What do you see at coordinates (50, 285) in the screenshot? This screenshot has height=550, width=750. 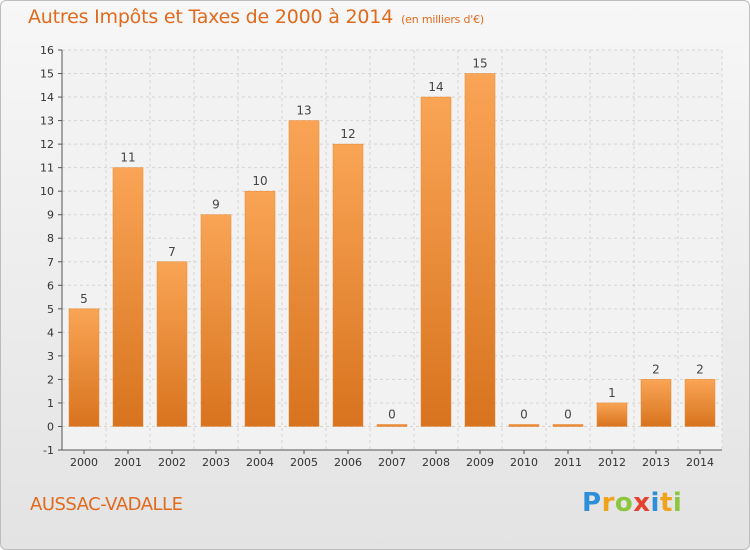 I see `y-tick-label: 6` at bounding box center [50, 285].